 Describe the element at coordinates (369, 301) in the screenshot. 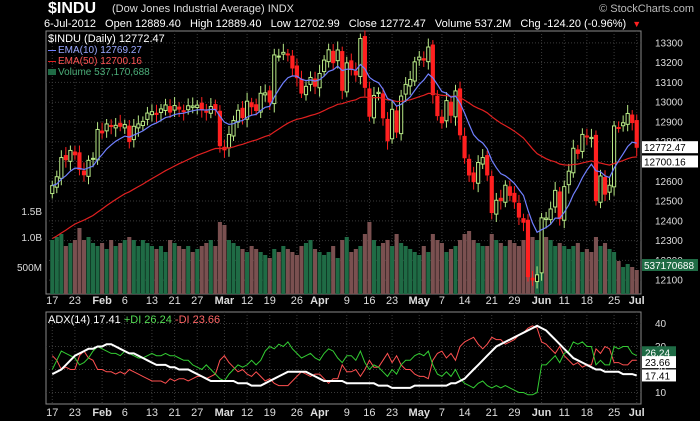

I see `time-tick-label: 16` at that location.